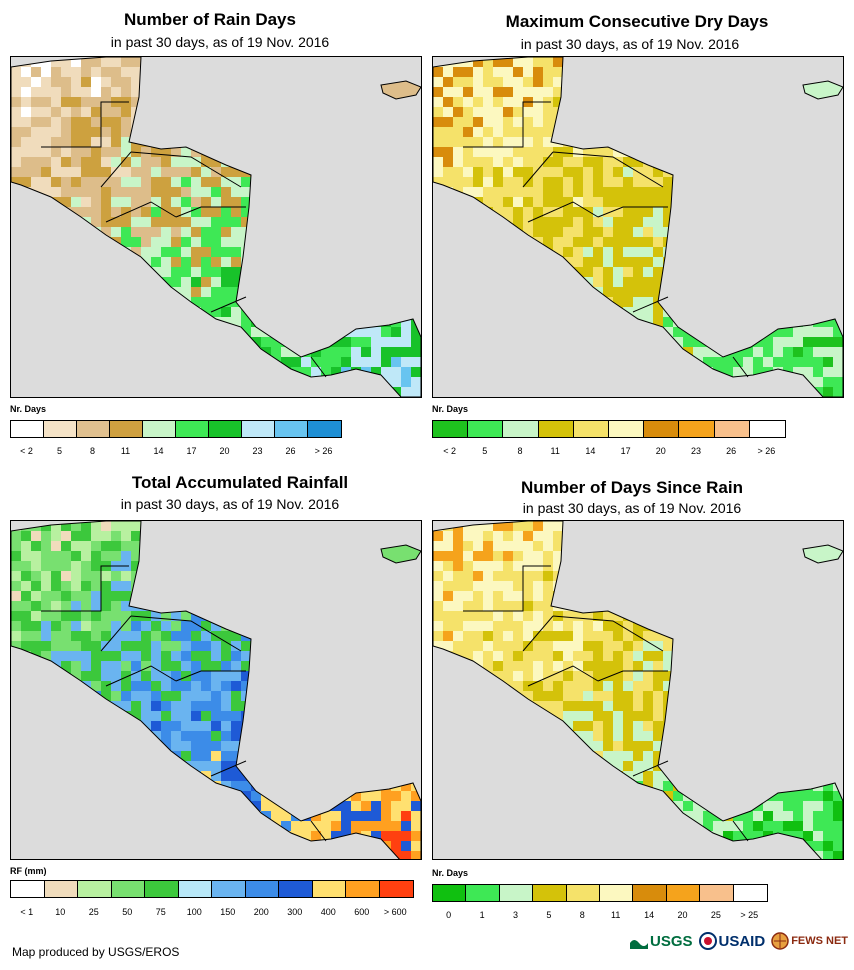  I want to click on panel-2-legend-labels: < 2 5 8 11 14 17 20 23 26 > 26, so click(608, 453).